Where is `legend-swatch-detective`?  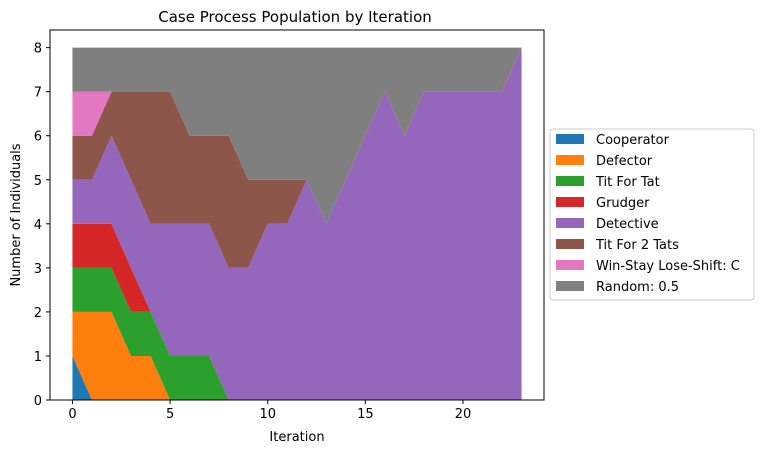 legend-swatch-detective is located at coordinates (570, 223).